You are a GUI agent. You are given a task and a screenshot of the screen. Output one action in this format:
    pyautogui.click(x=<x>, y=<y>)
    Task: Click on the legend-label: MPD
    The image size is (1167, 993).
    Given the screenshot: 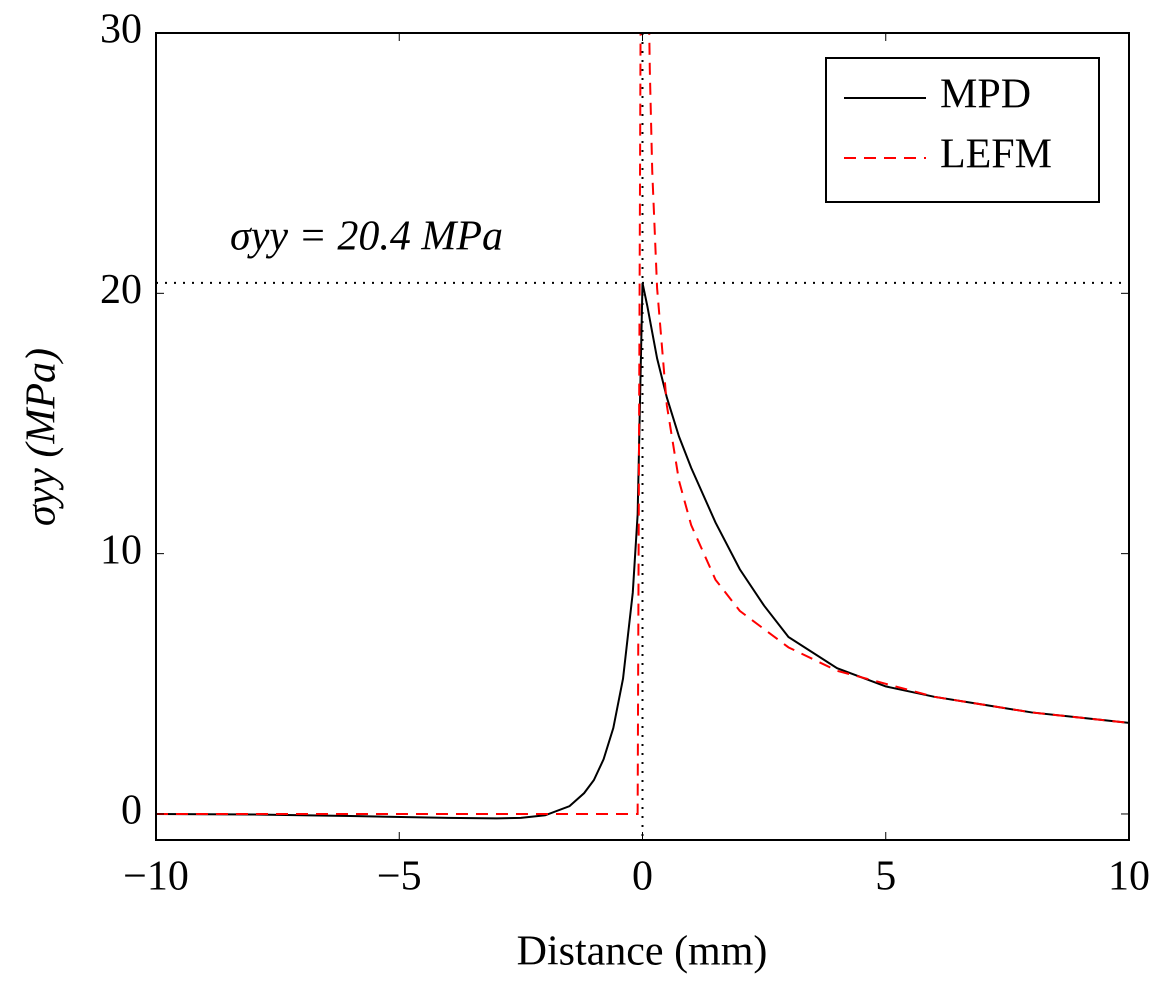 What is the action you would take?
    pyautogui.click(x=985, y=95)
    